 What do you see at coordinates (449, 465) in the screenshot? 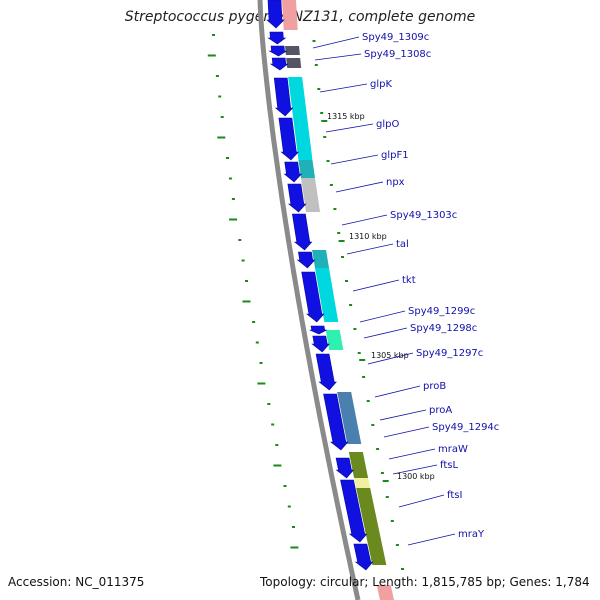
I see `gene-label: ftsL` at bounding box center [449, 465].